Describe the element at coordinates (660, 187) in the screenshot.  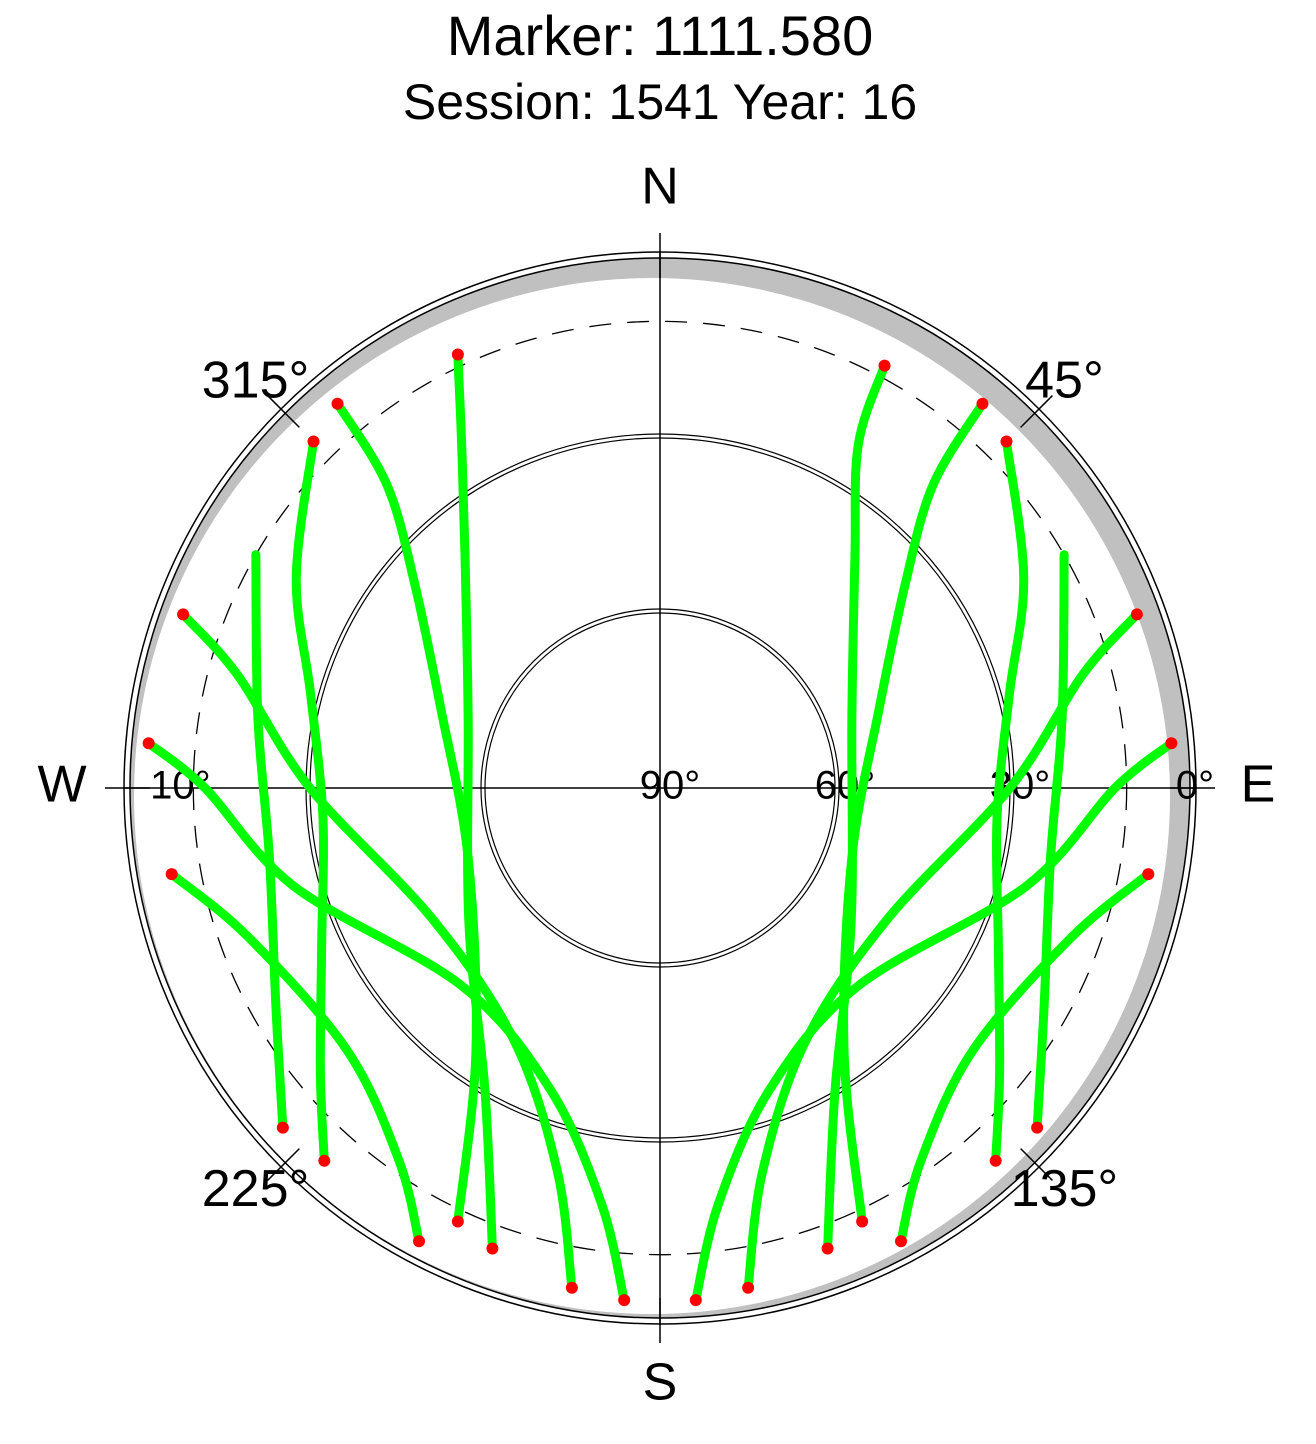
I see `az-label: N` at that location.